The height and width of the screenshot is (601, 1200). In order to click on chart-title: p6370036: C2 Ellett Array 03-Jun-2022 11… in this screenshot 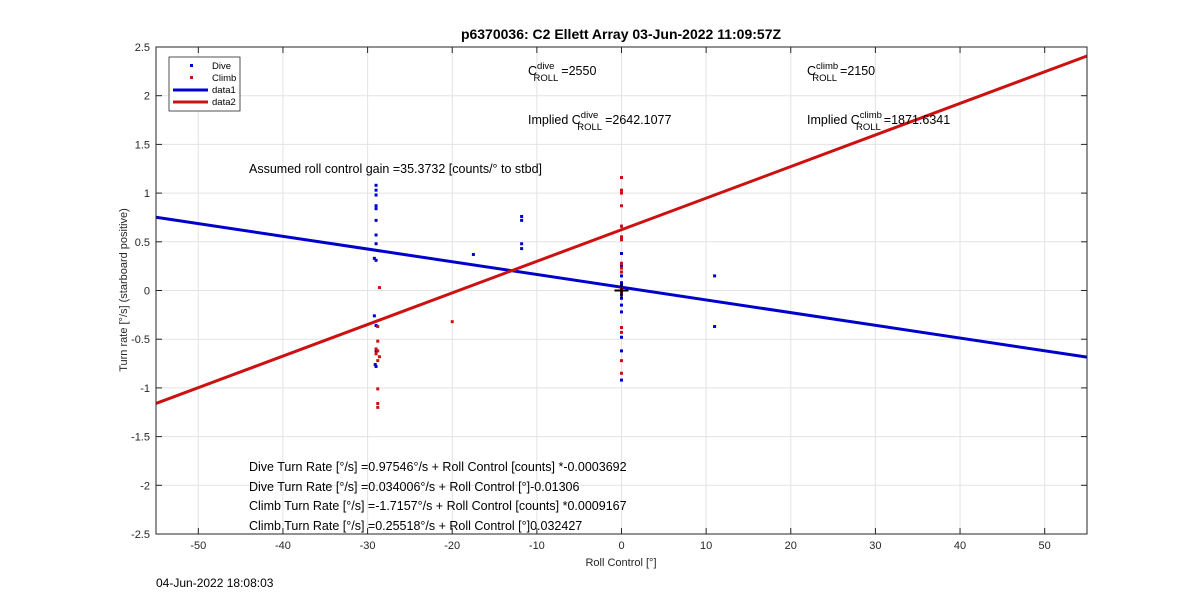, I will do `click(621, 34)`.